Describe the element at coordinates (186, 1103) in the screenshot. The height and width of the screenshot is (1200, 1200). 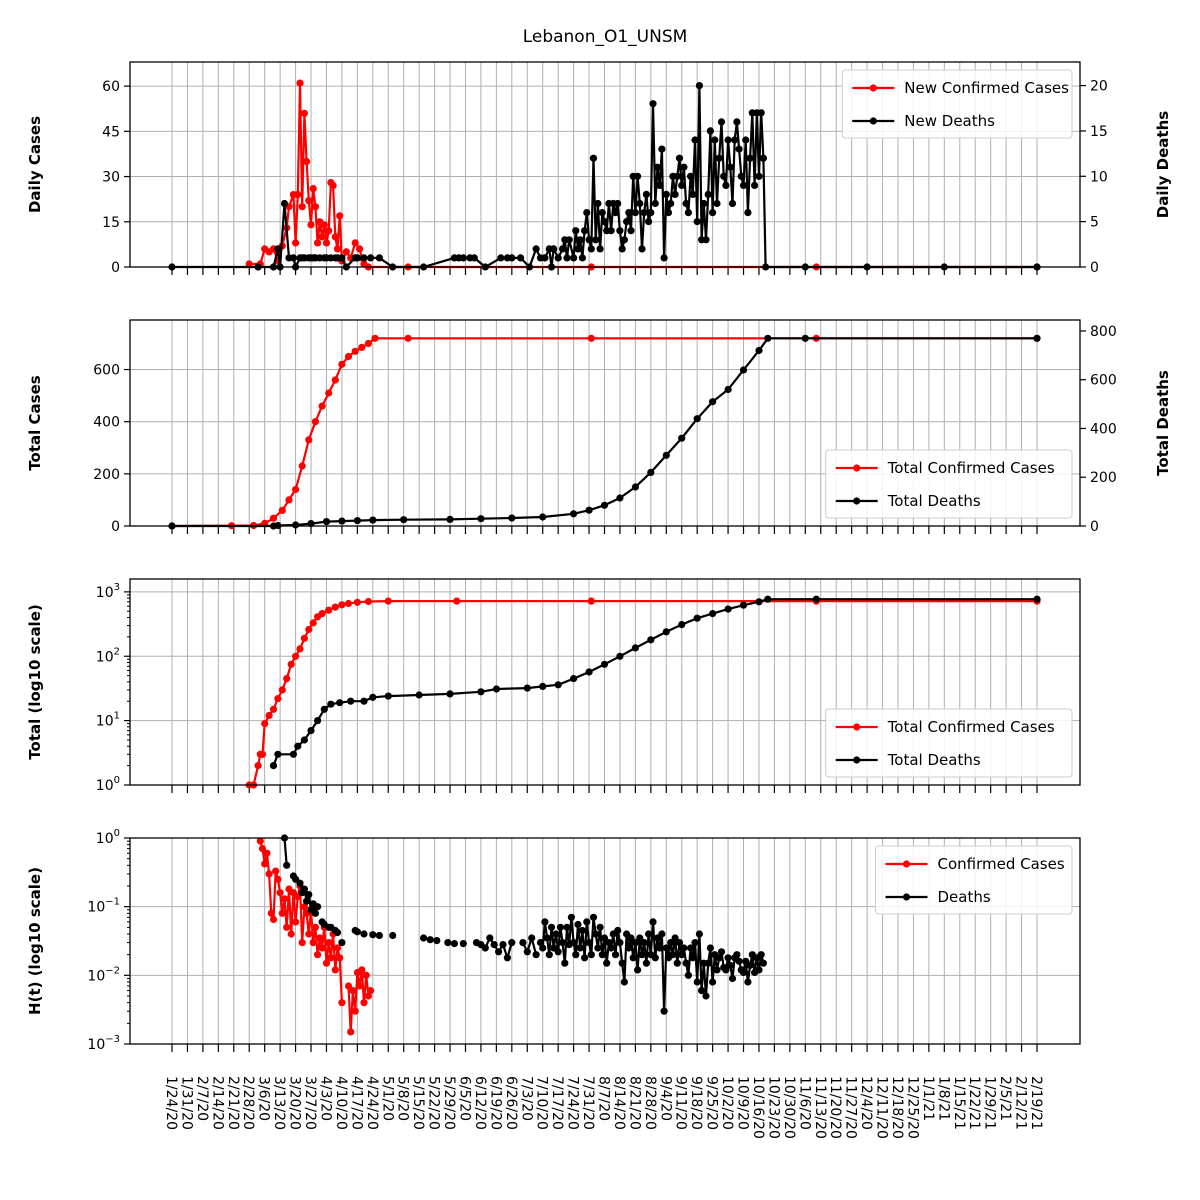
I see `x-tick-label: 1/31/20` at that location.